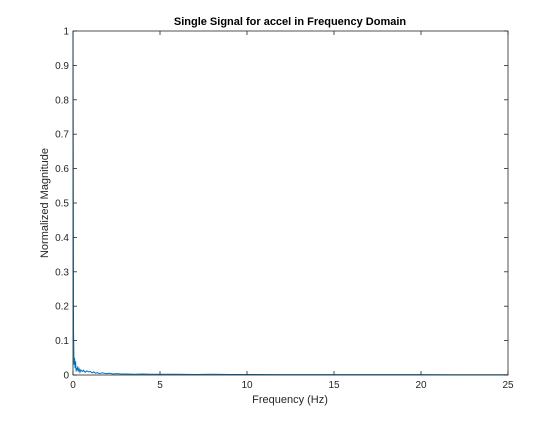 This screenshot has height=425, width=560. What do you see at coordinates (62, 341) in the screenshot?
I see `y-tick-label: 0.1` at bounding box center [62, 341].